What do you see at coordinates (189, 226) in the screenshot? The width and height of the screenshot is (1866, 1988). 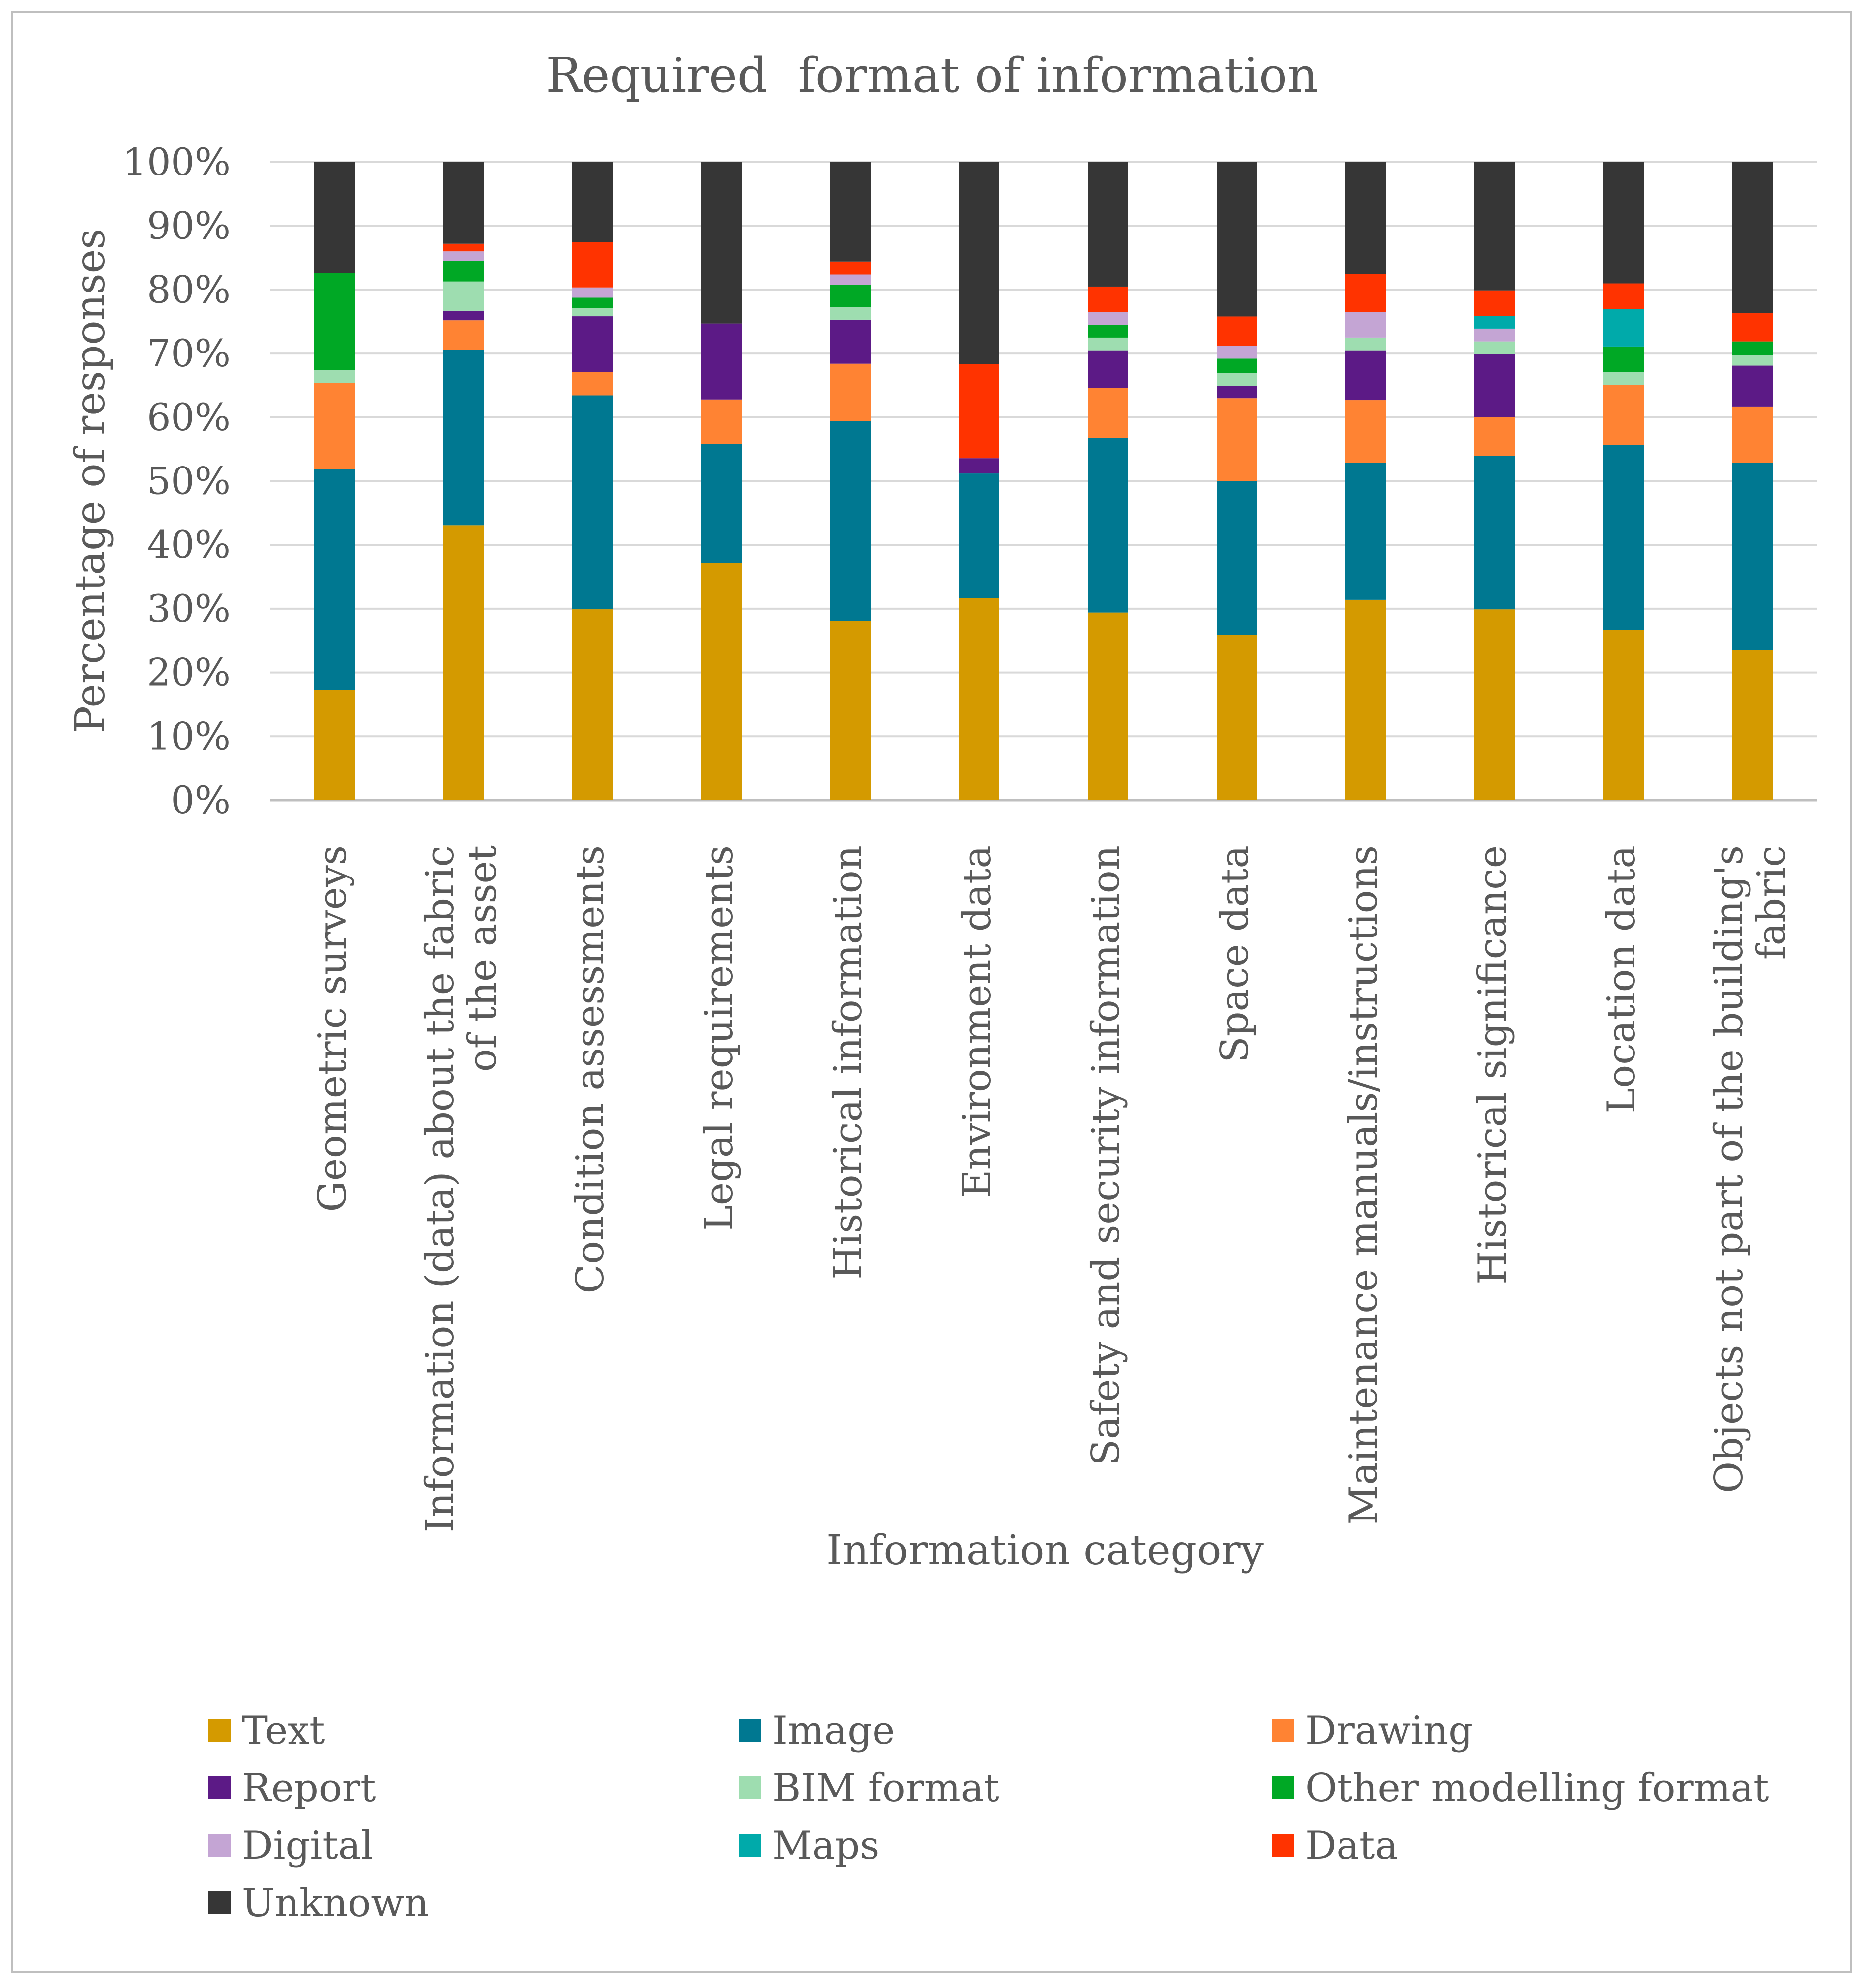 I see `y-tick-label: 90%` at bounding box center [189, 226].